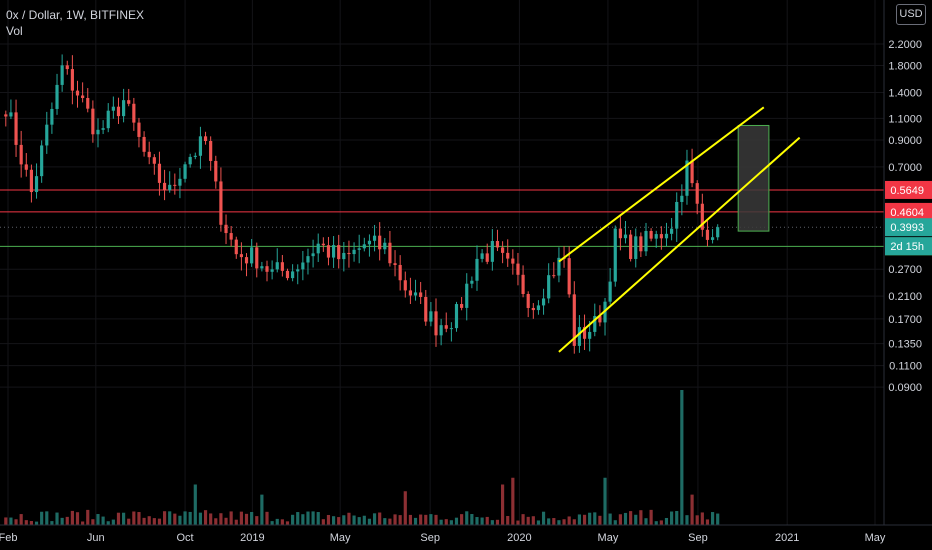  What do you see at coordinates (905, 67) in the screenshot?
I see `price-tick-label: 1.8000` at bounding box center [905, 67].